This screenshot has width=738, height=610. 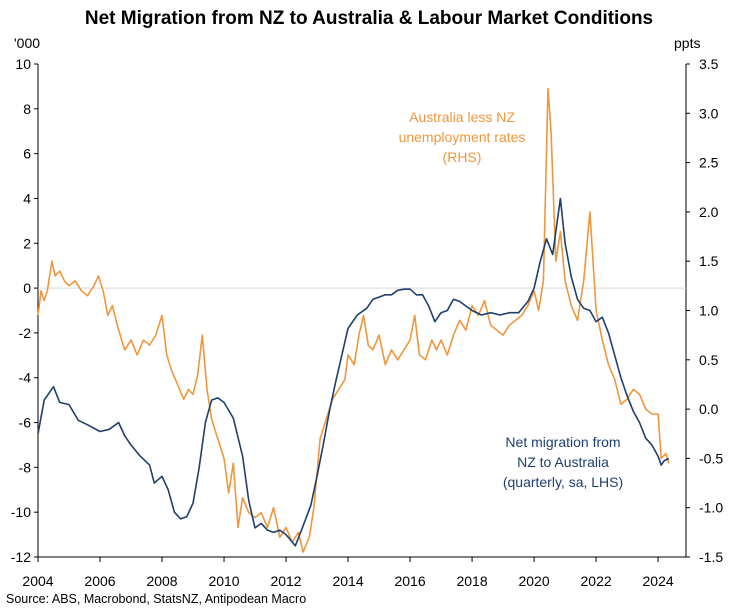 What do you see at coordinates (711, 508) in the screenshot?
I see `right-tick-label: -1.0` at bounding box center [711, 508].